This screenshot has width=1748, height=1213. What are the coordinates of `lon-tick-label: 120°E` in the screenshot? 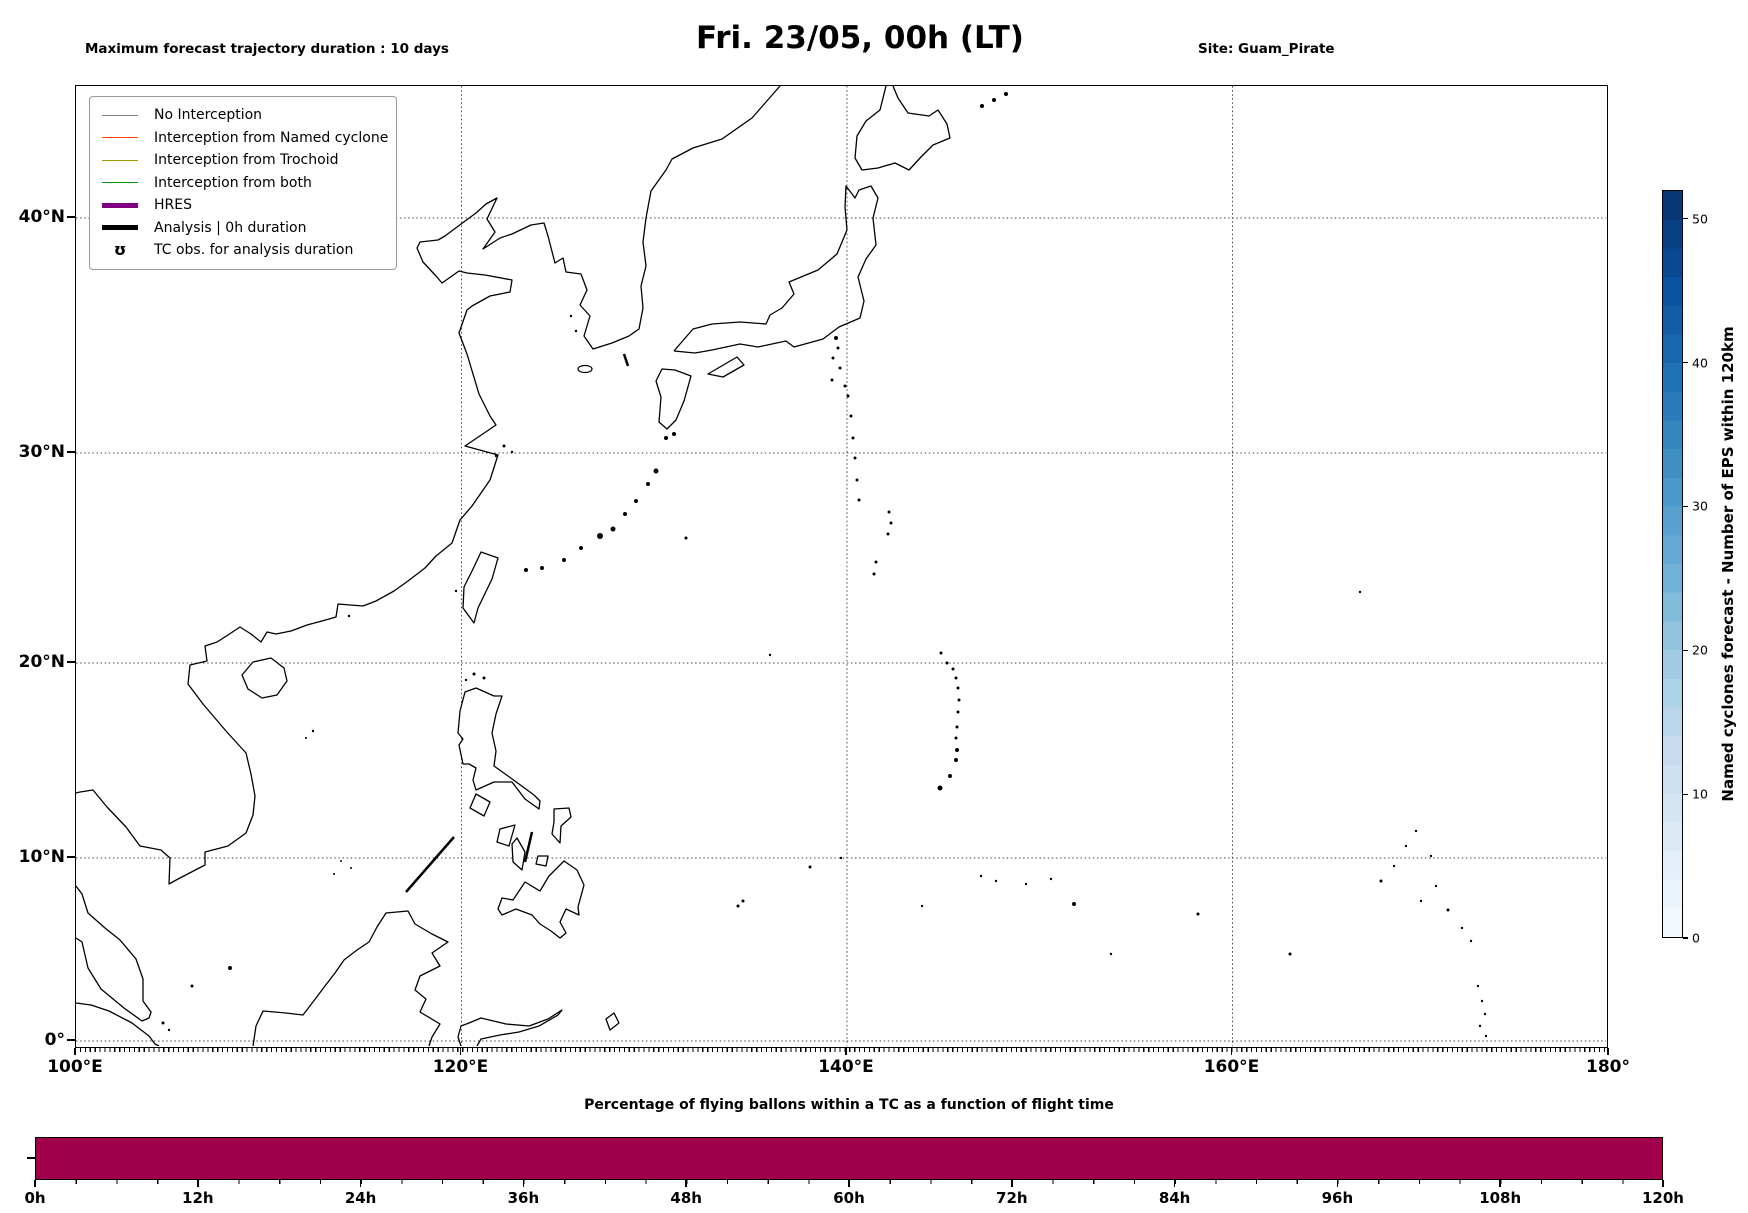 It's located at (460, 1067).